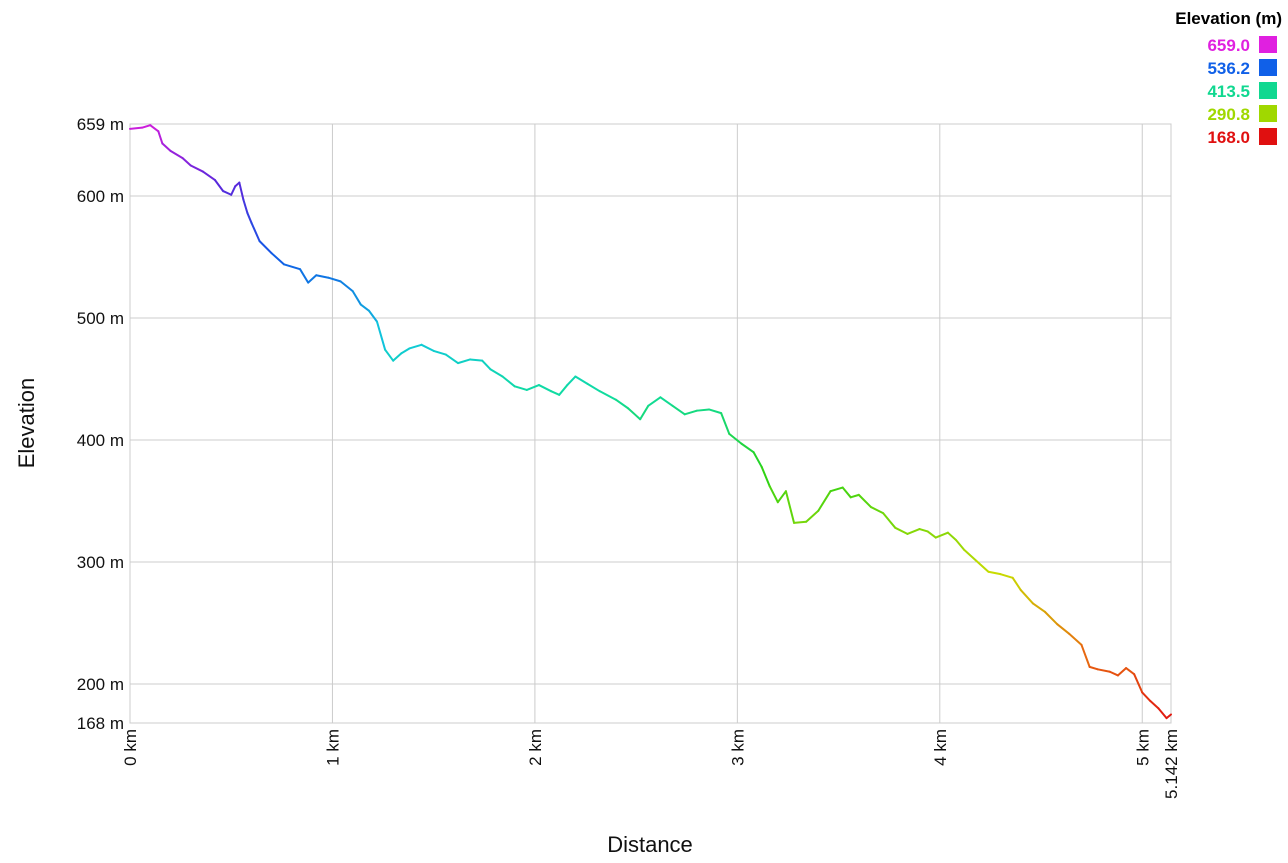 The width and height of the screenshot is (1288, 863). I want to click on x-tick-label: 5.142 km, so click(1171, 764).